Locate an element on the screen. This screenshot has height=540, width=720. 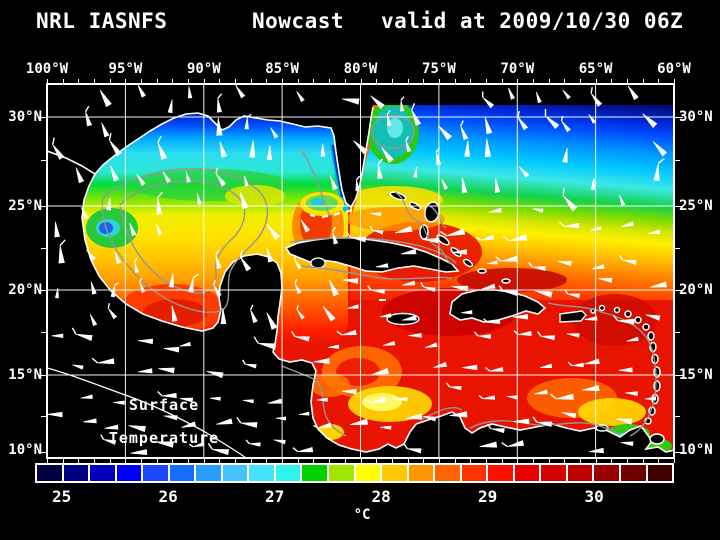
lon-label: 100°W is located at coordinates (47, 69).